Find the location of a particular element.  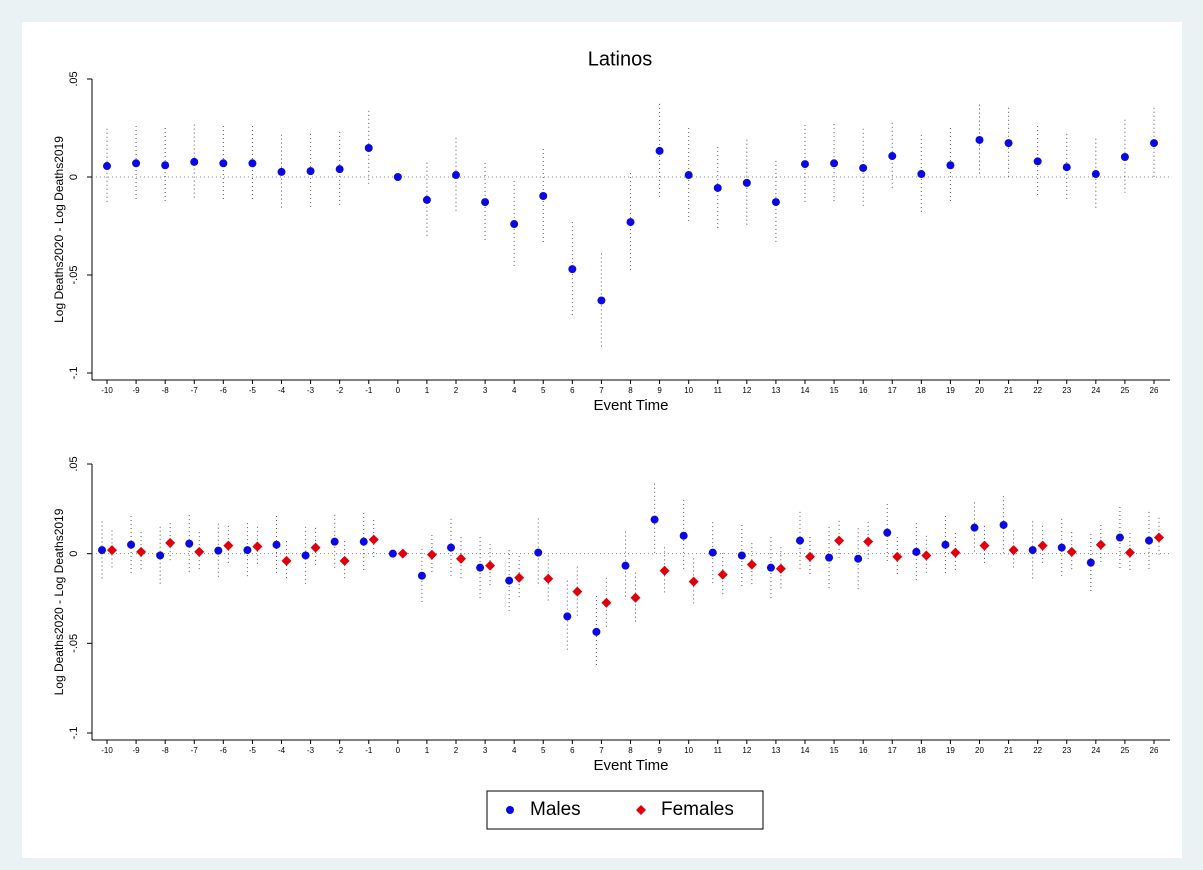

y-tick-label: .05 is located at coordinates (74, 463).